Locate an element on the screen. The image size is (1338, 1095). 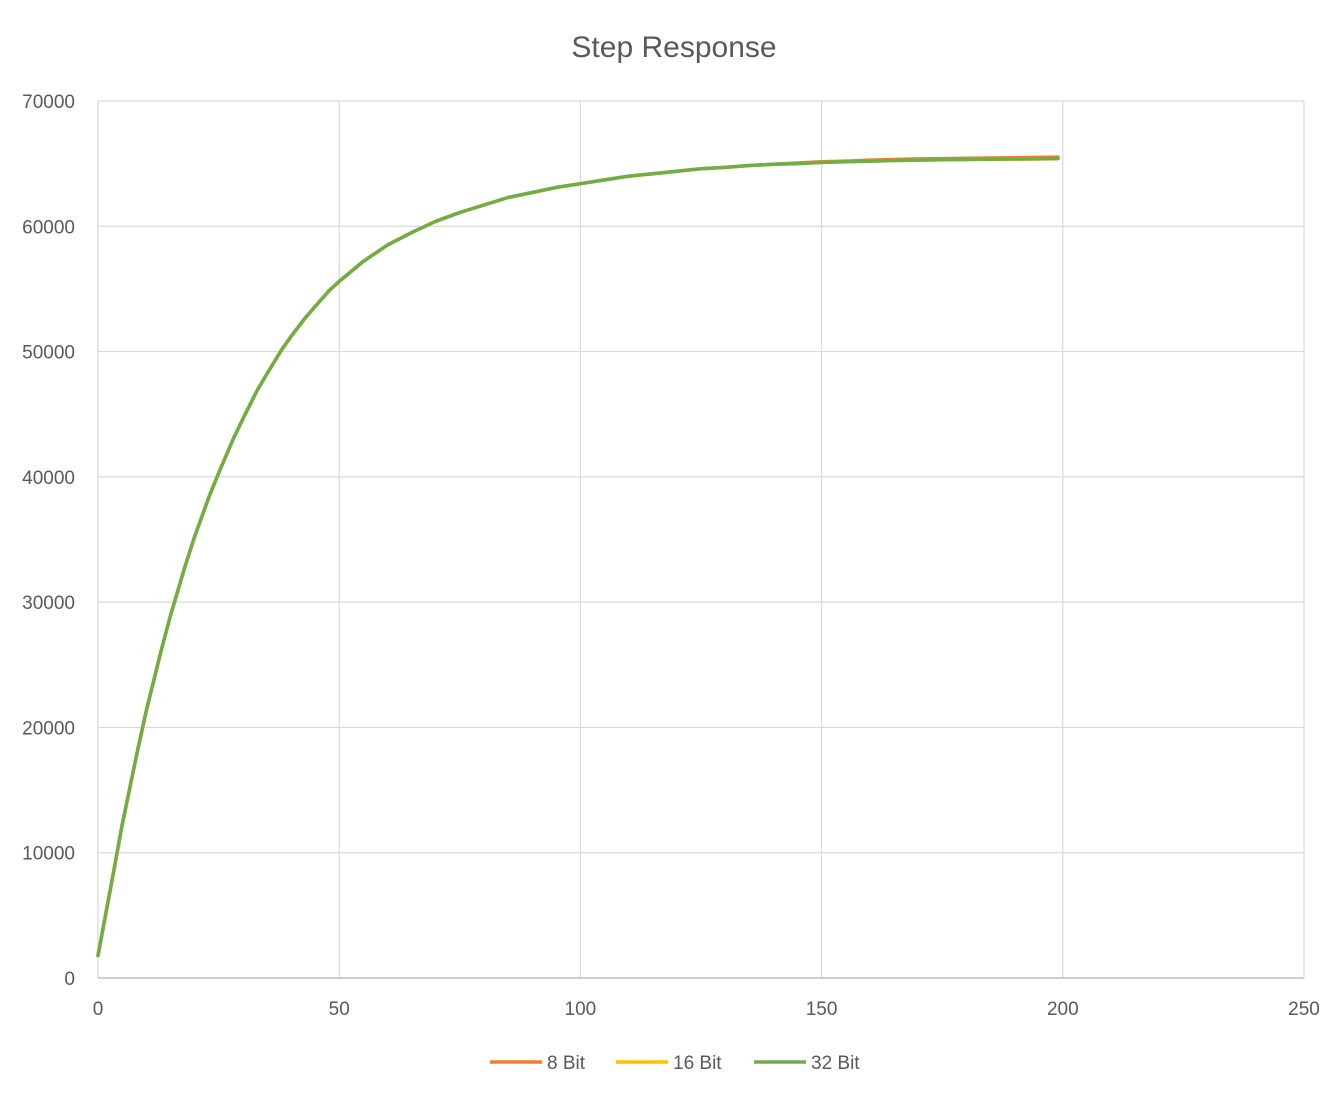
x-tick-label: 50 is located at coordinates (339, 1009).